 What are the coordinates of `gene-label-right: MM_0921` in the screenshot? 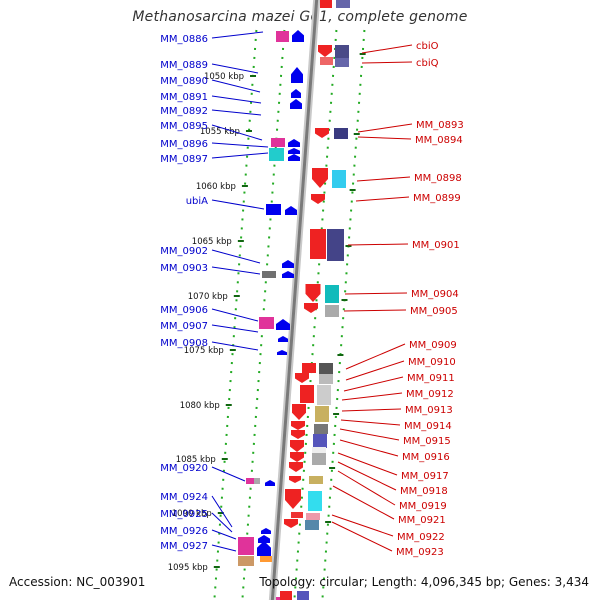 It's located at (422, 520).